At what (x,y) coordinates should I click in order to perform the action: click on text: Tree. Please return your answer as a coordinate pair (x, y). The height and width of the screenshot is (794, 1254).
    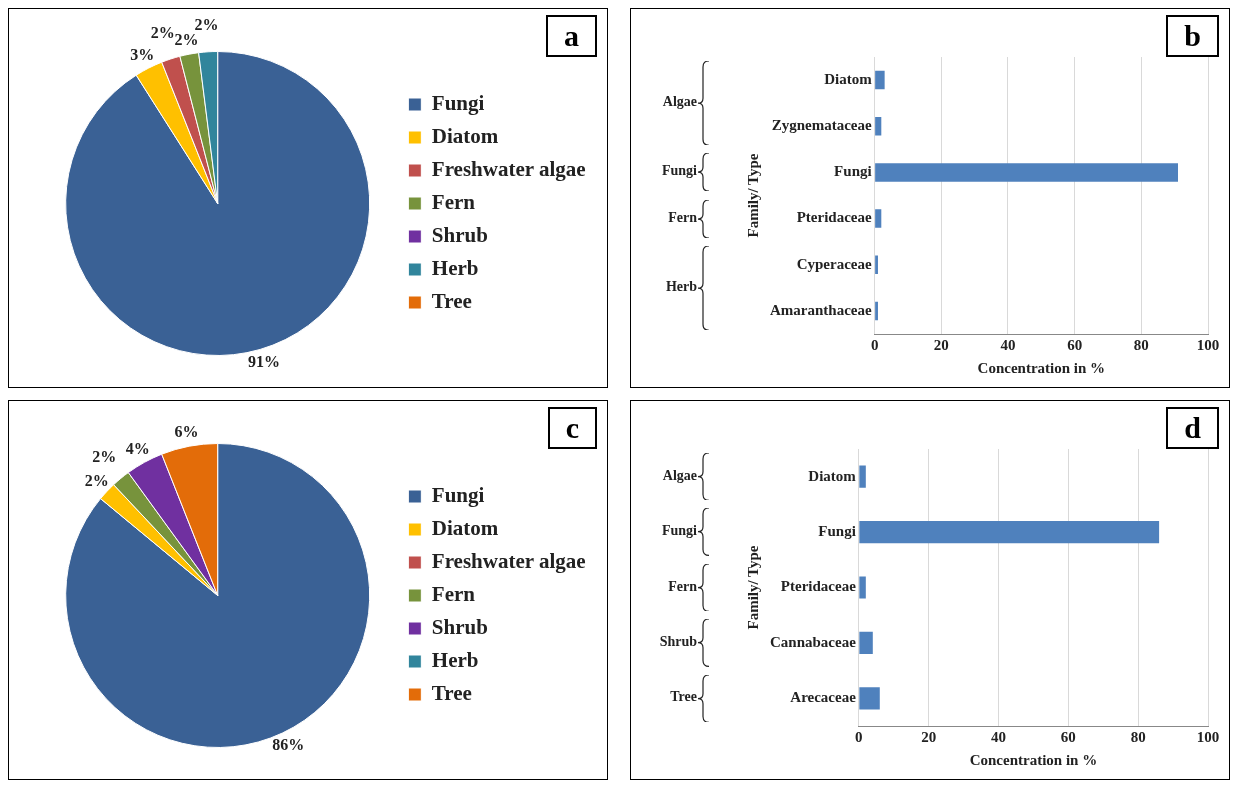
    Looking at the image, I should click on (683, 697).